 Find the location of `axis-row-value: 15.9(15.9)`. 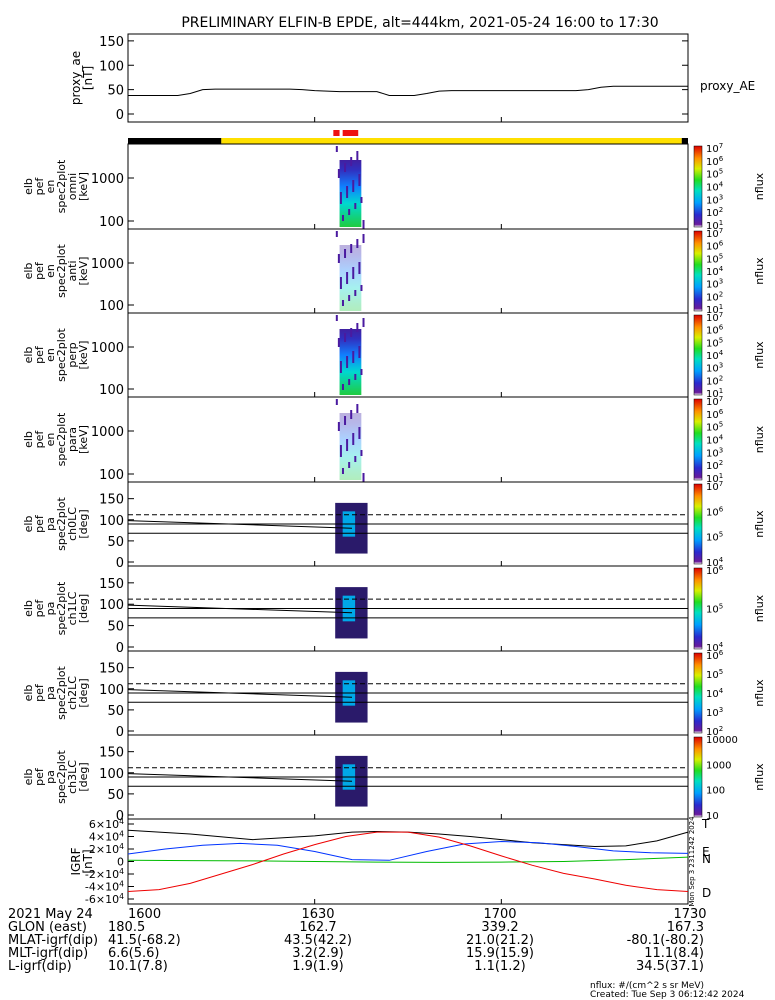

axis-row-value: 15.9(15.9) is located at coordinates (500, 953).